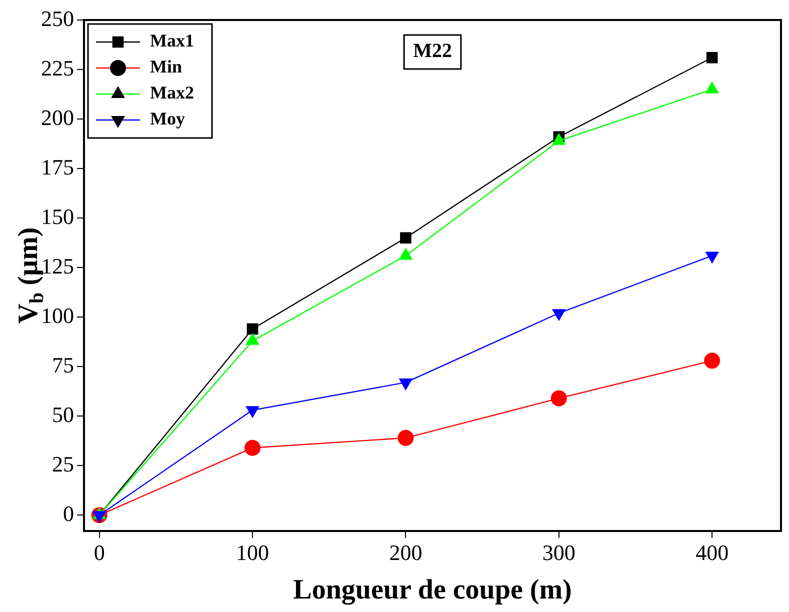 Image resolution: width=789 pixels, height=612 pixels. I want to click on x-tick-label: 0, so click(99, 552).